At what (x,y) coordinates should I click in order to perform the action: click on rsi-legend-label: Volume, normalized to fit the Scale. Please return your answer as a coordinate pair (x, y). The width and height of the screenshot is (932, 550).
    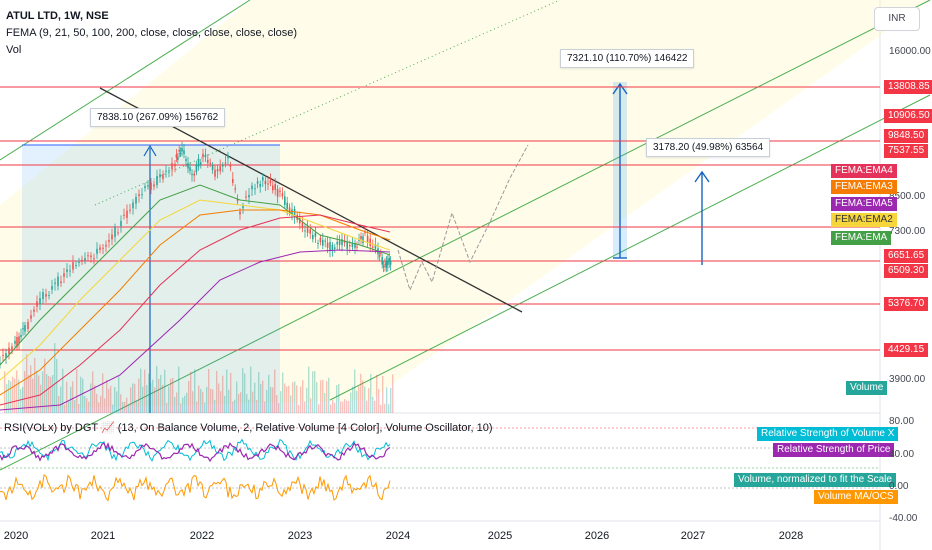
    Looking at the image, I should click on (815, 480).